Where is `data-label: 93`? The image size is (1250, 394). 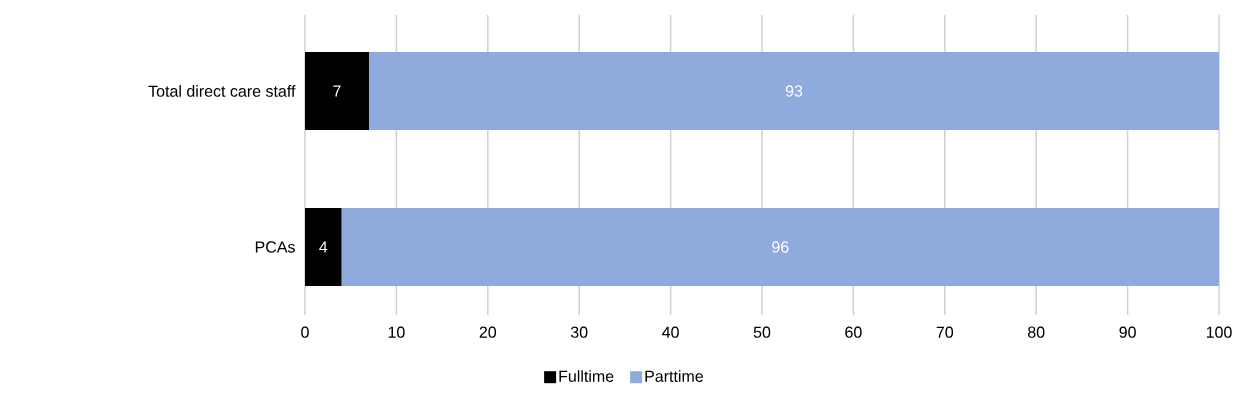
data-label: 93 is located at coordinates (794, 91).